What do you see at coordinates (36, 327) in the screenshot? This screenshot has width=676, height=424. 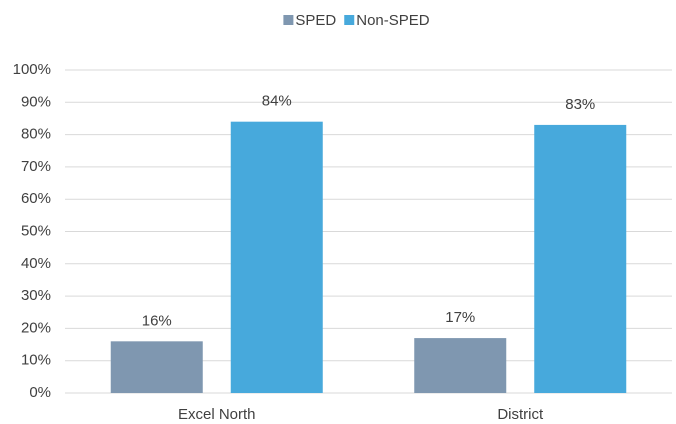 I see `y-tick-label: 20%` at bounding box center [36, 327].